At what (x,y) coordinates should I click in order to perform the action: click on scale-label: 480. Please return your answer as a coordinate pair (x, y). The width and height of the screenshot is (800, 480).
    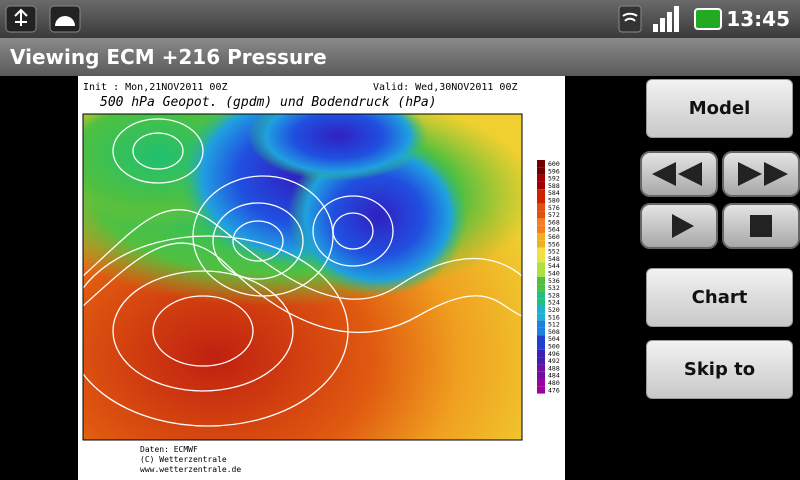
    Looking at the image, I should click on (554, 383).